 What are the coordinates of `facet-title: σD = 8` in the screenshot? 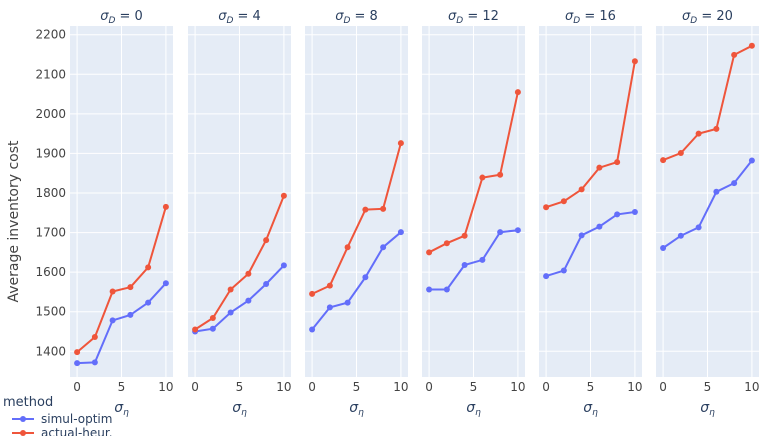 It's located at (356, 17).